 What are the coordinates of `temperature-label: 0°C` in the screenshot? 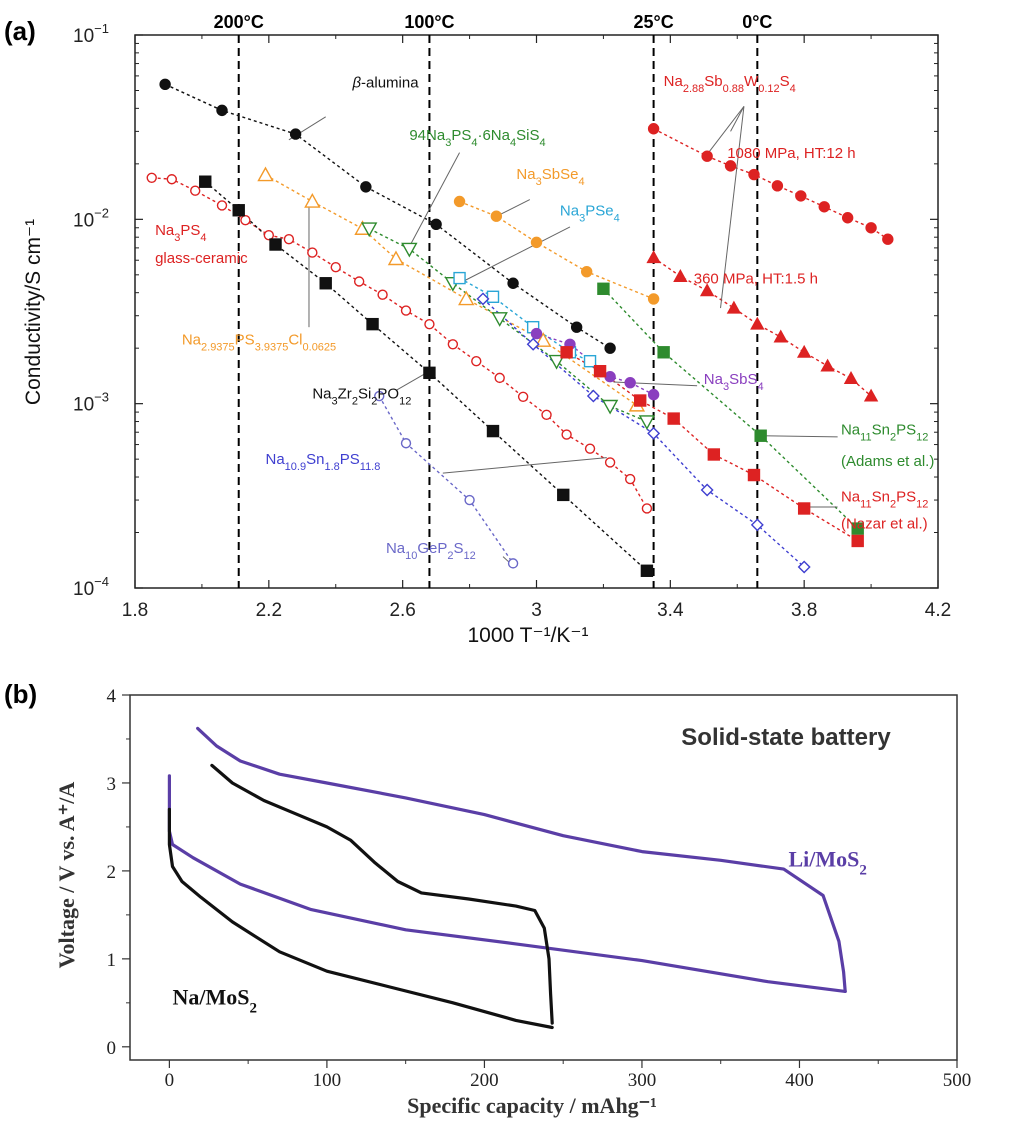 It's located at (757, 22).